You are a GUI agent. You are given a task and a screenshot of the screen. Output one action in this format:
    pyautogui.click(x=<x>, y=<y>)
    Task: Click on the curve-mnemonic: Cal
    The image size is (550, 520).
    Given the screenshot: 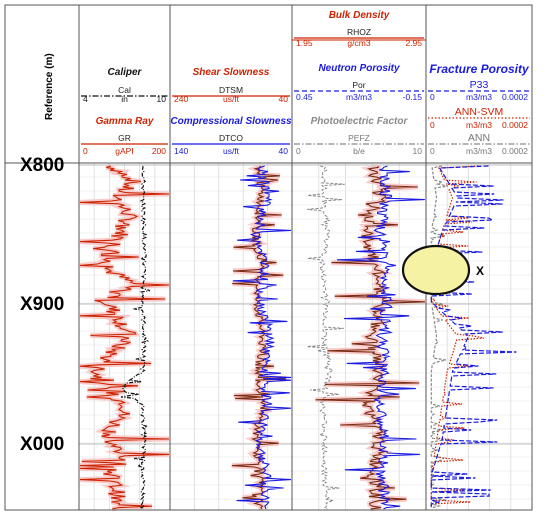 What is the action you would take?
    pyautogui.click(x=124, y=90)
    